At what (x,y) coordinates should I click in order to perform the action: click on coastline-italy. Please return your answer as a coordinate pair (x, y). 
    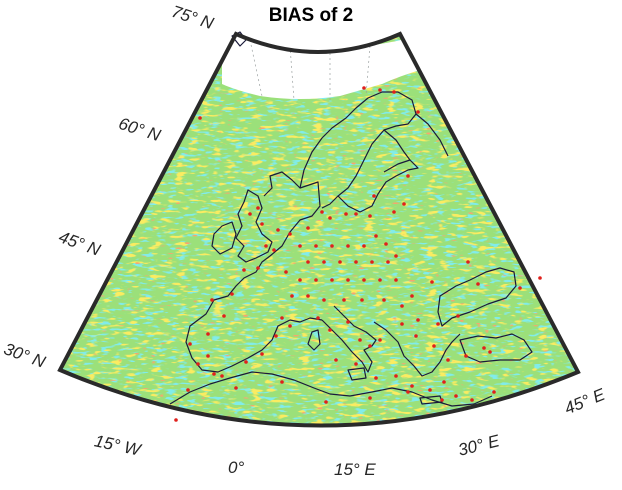
    Looking at the image, I should click on (349, 339).